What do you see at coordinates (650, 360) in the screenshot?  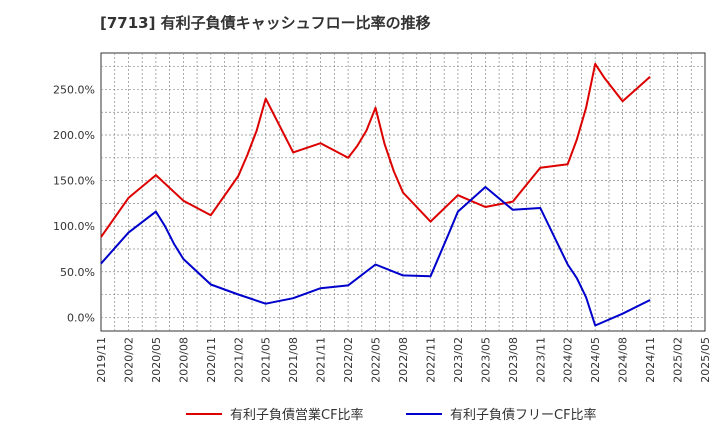 I see `x-tick-label: 2024/11` at bounding box center [650, 360].